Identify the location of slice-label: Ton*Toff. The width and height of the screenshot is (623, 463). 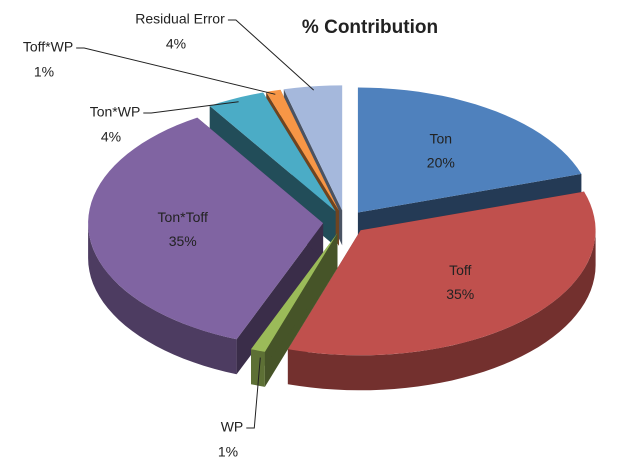
(183, 217).